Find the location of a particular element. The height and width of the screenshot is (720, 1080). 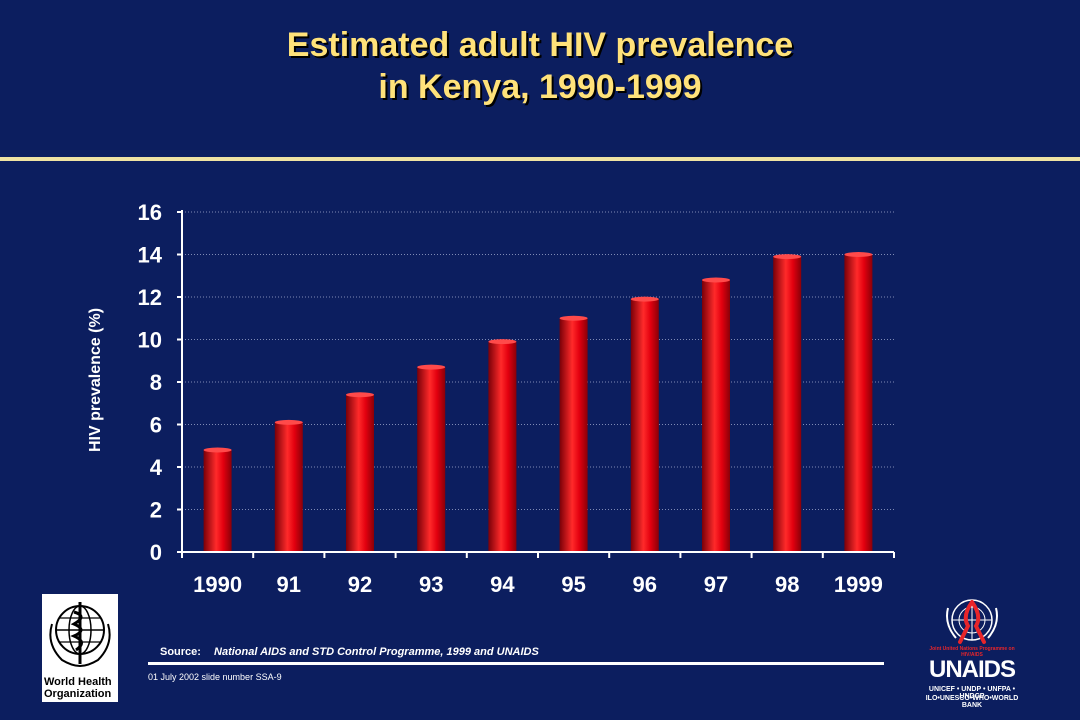

x-tick-label: 92 is located at coordinates (360, 584).